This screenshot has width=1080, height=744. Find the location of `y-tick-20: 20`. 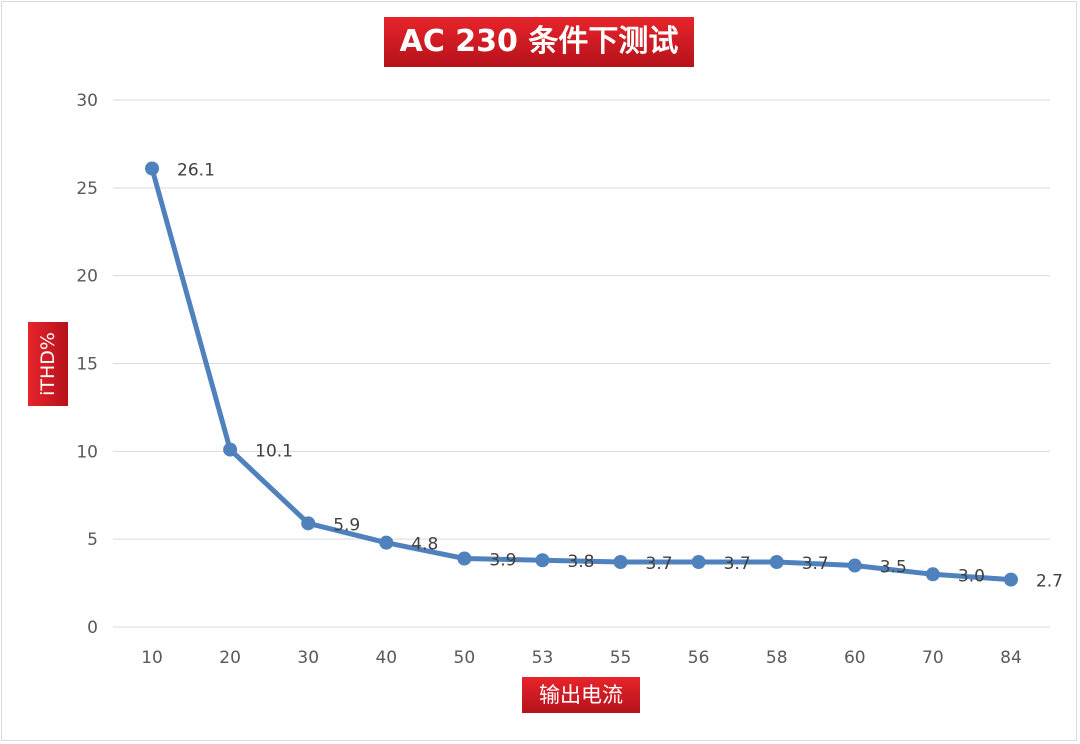

y-tick-20: 20 is located at coordinates (87, 277).